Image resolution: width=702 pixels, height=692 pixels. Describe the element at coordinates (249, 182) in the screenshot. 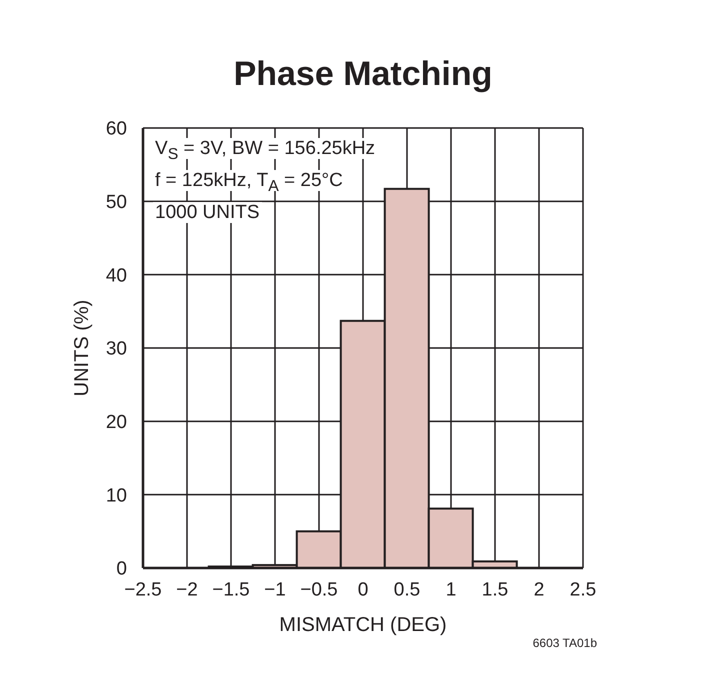

I see `annotation: f = 125kHz, T$_{A}$ = 25°C` at that location.